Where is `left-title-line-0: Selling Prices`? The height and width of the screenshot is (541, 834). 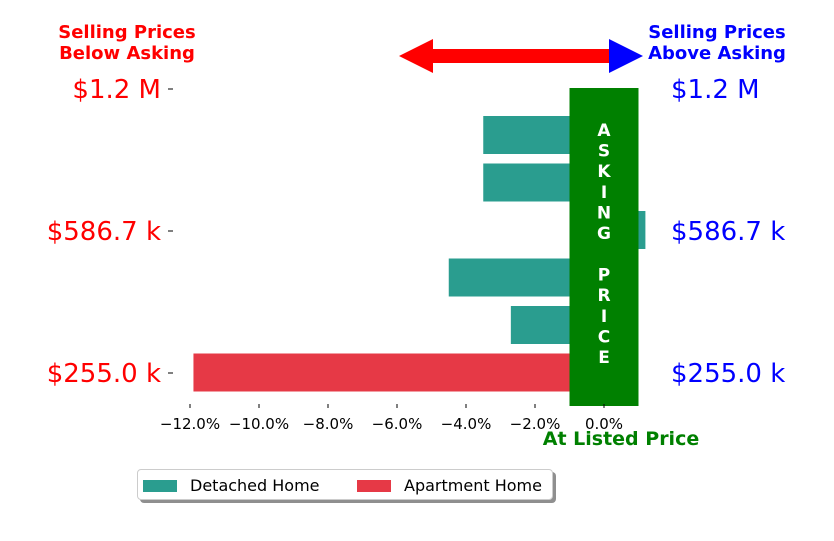 left-title-line-0: Selling Prices is located at coordinates (126, 32).